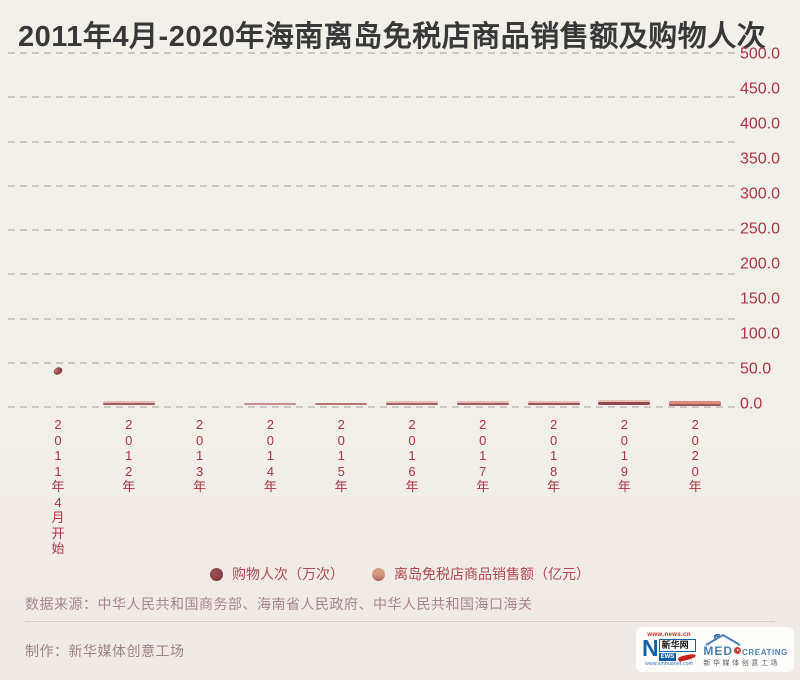 The image size is (800, 680). Describe the element at coordinates (105, 651) in the screenshot. I see `production-credit: 制作：新华媒体创意工场` at that location.